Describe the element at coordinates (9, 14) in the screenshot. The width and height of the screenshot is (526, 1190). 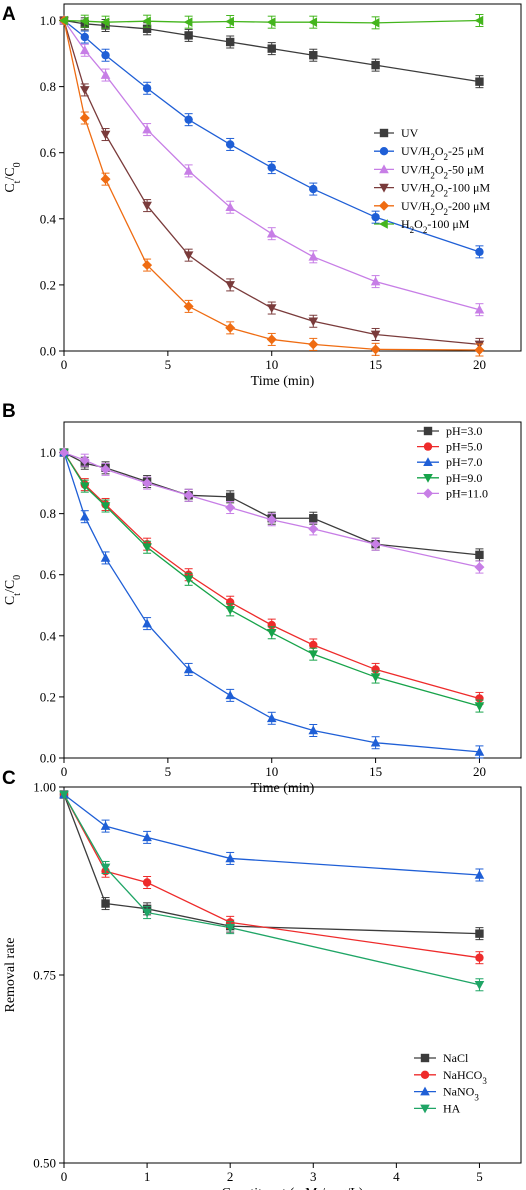
I see `panel-label-a: A` at that location.